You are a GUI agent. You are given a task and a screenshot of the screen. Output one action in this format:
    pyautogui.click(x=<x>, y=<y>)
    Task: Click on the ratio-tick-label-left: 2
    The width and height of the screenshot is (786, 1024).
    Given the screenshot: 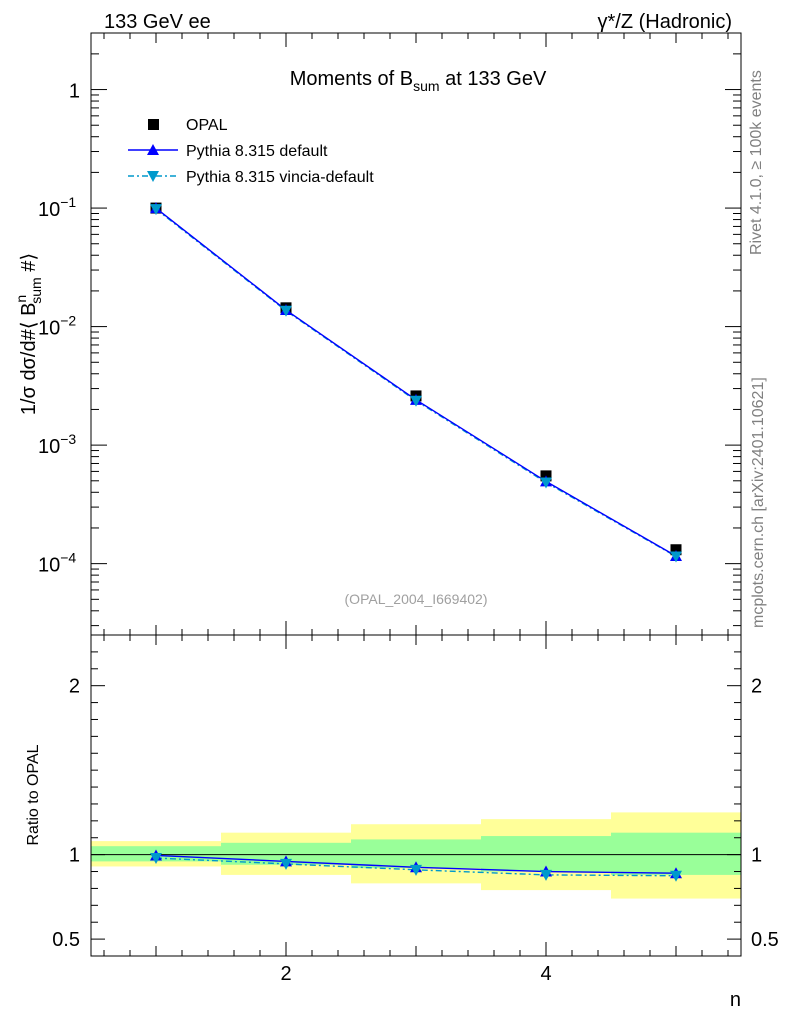 What is the action you would take?
    pyautogui.click(x=74, y=687)
    